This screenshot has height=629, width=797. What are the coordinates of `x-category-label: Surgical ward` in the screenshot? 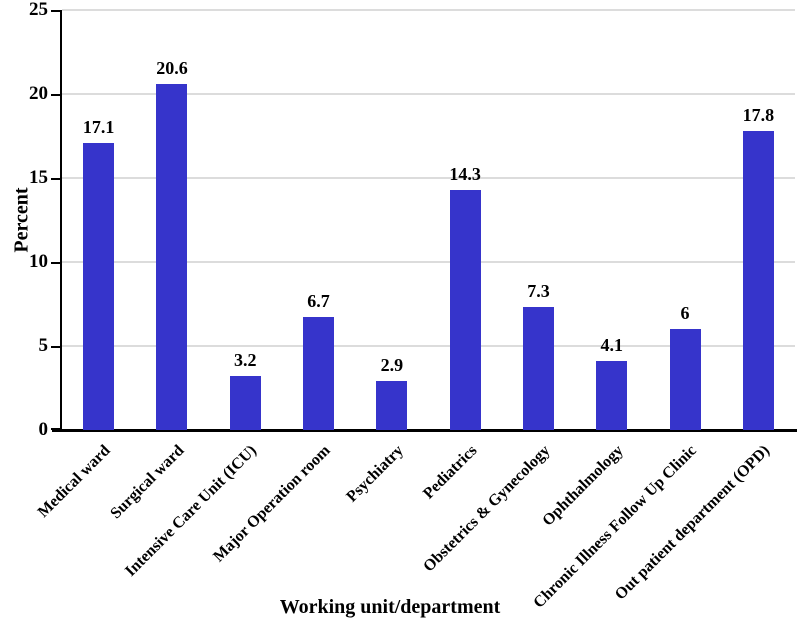 It's located at (146, 482).